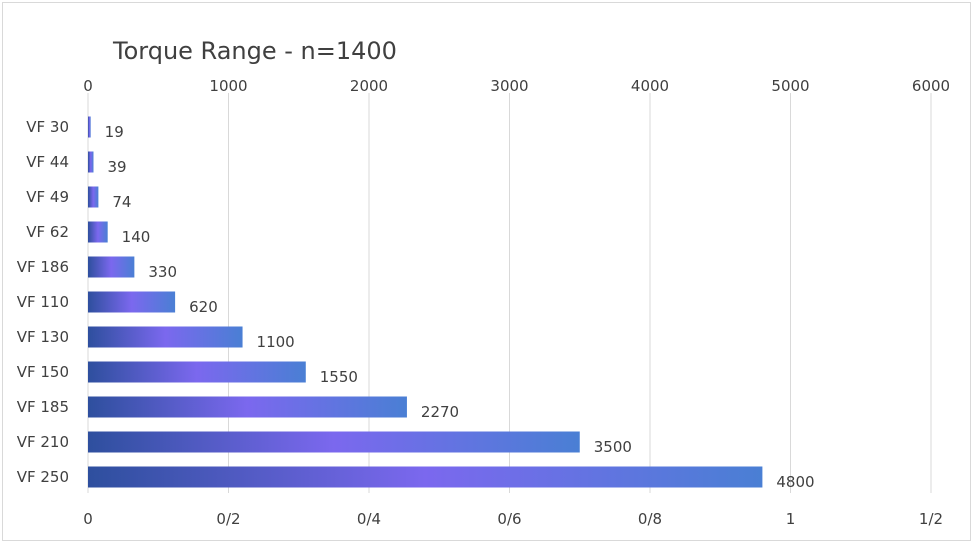  What do you see at coordinates (47, 162) in the screenshot?
I see `category-label: VF 44` at bounding box center [47, 162].